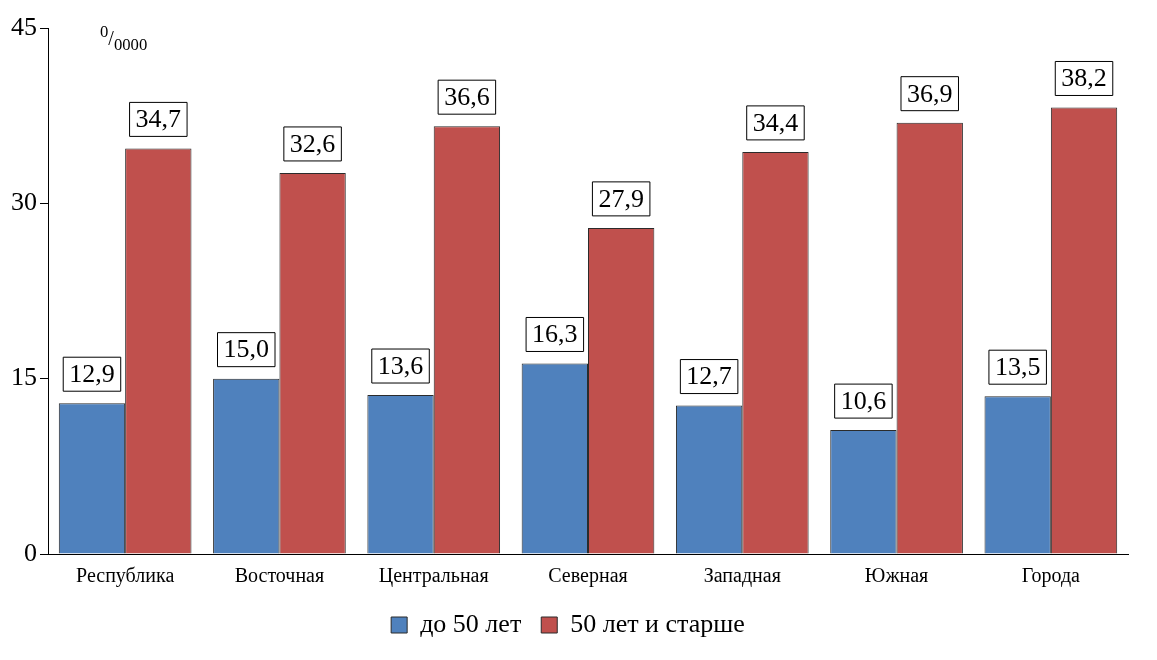 This screenshot has height=660, width=1157. What do you see at coordinates (657, 623) in the screenshot?
I see `legend-label: 50 лет и старше` at bounding box center [657, 623].